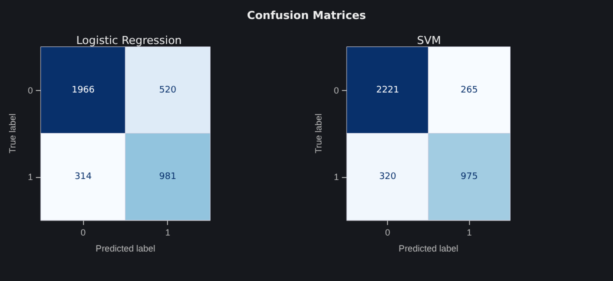  What do you see at coordinates (83, 90) in the screenshot?
I see `data-label: 1966` at bounding box center [83, 90].